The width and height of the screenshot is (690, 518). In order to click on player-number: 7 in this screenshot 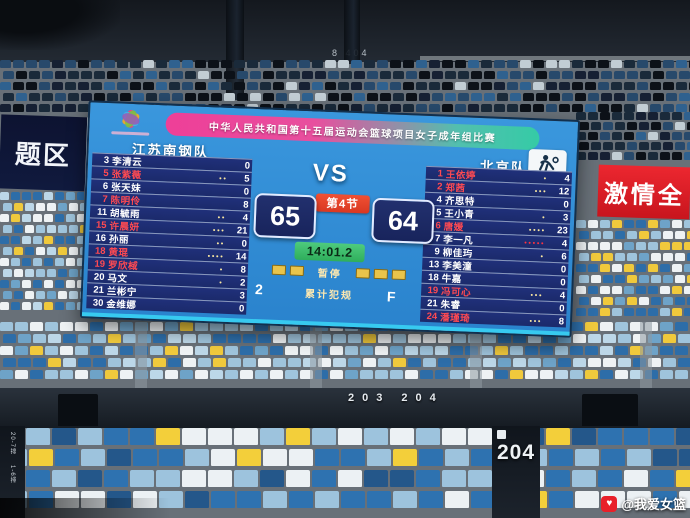, I will do `click(105, 199)`.